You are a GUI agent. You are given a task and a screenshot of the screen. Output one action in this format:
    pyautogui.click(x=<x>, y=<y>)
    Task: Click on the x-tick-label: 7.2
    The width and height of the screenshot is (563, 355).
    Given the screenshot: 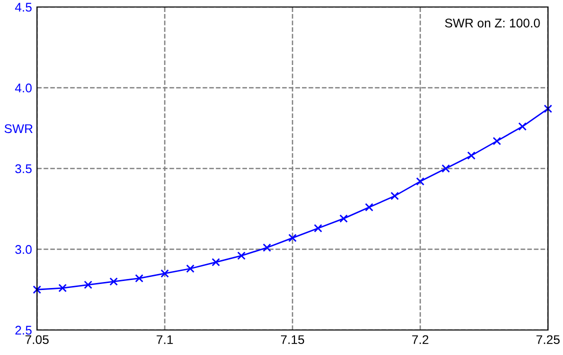 What is the action you would take?
    pyautogui.click(x=420, y=339)
    